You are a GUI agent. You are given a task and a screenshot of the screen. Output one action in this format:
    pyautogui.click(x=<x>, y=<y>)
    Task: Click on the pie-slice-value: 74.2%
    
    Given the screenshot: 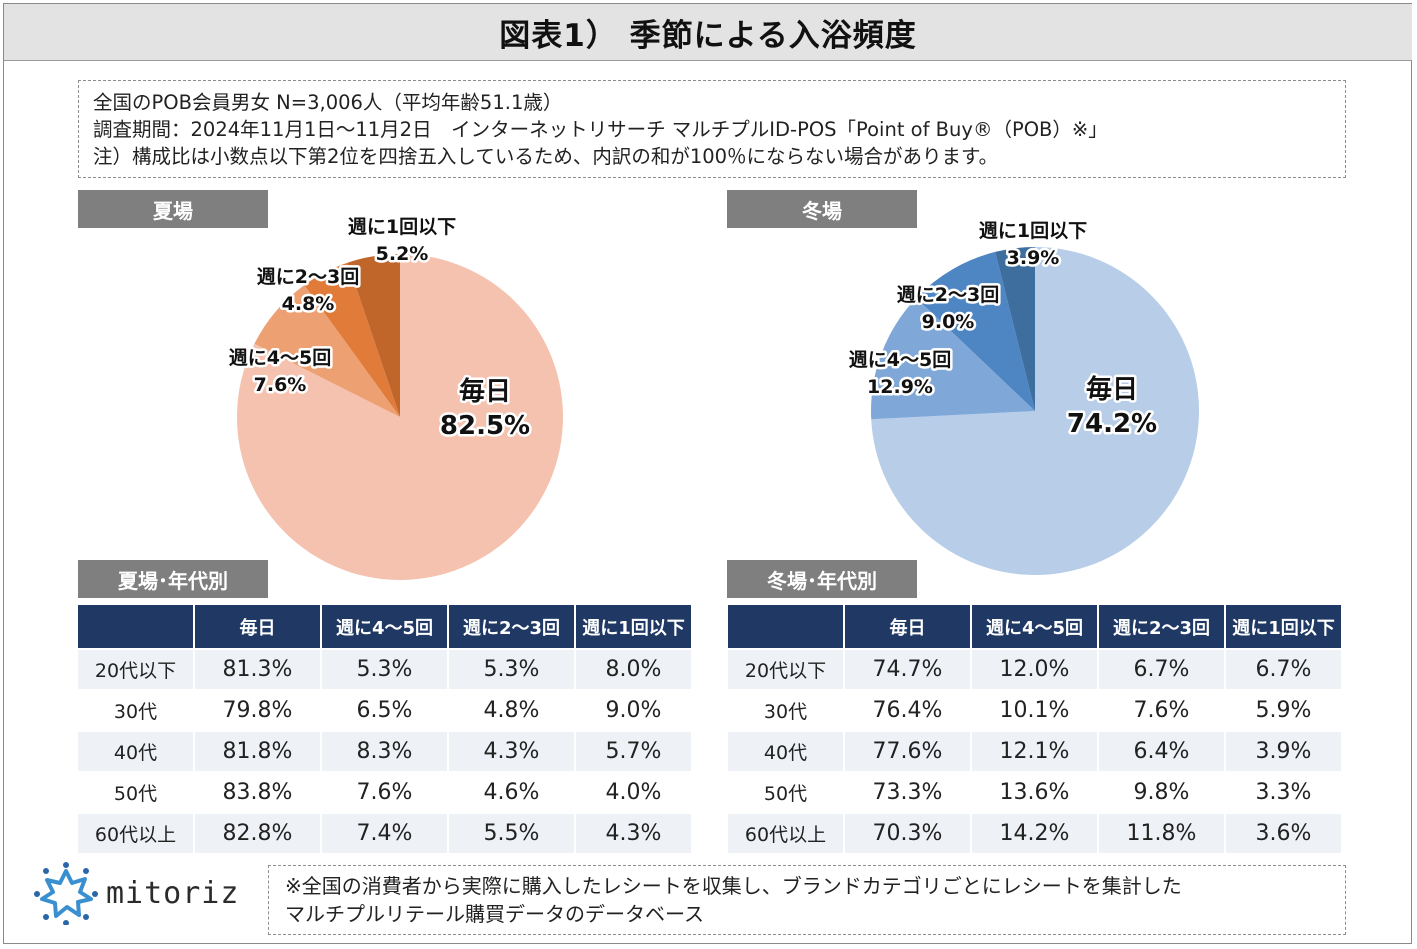 What is the action you would take?
    pyautogui.click(x=1112, y=424)
    